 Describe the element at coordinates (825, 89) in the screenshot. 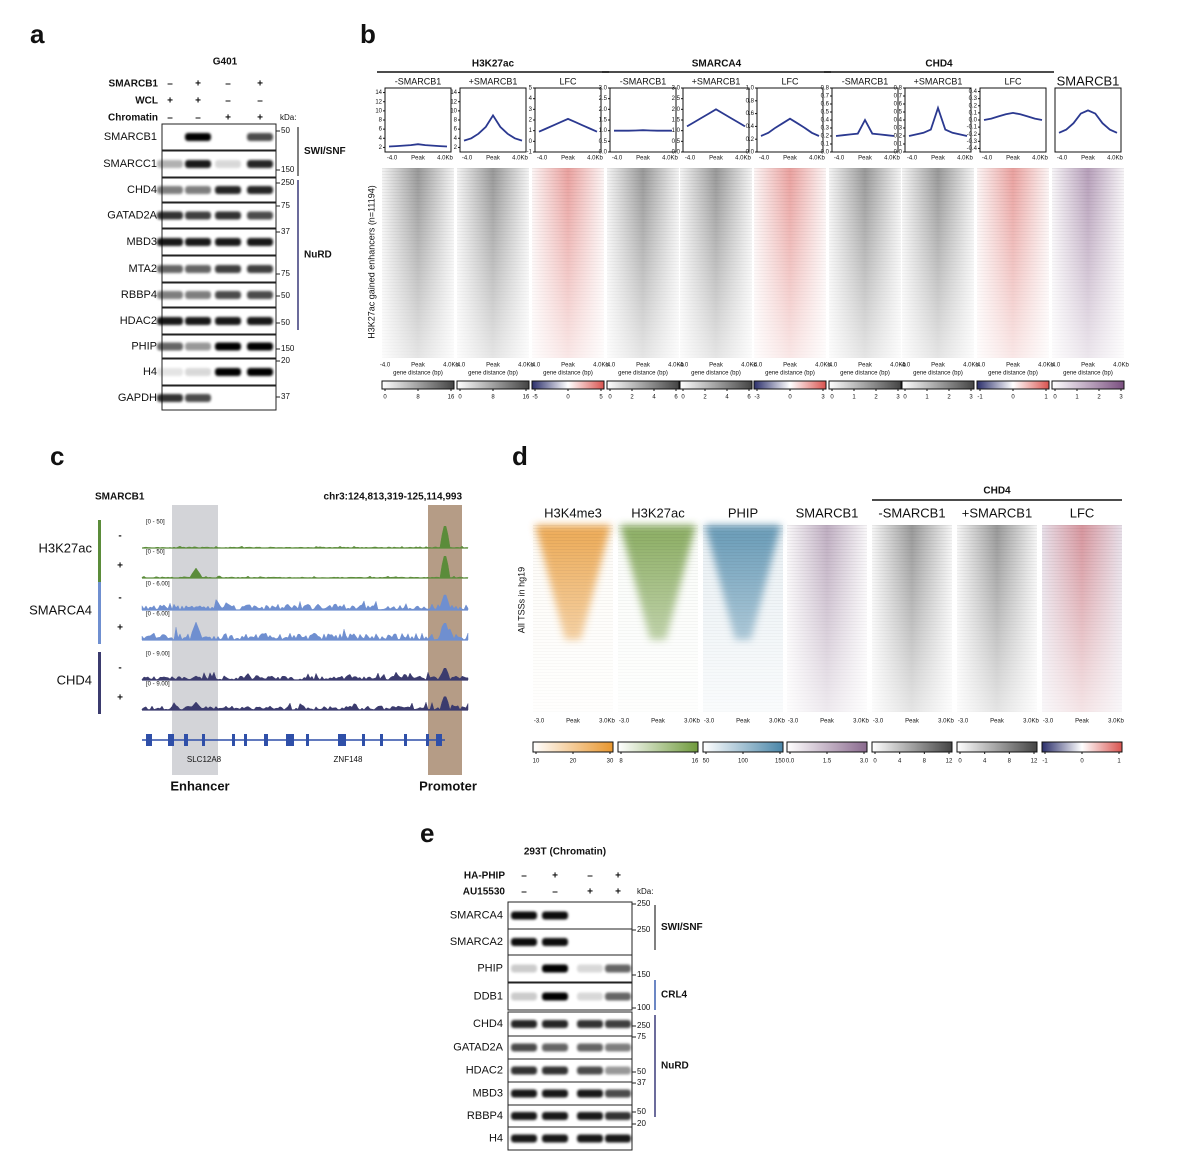

I see `y-tick-label: 0.8` at that location.